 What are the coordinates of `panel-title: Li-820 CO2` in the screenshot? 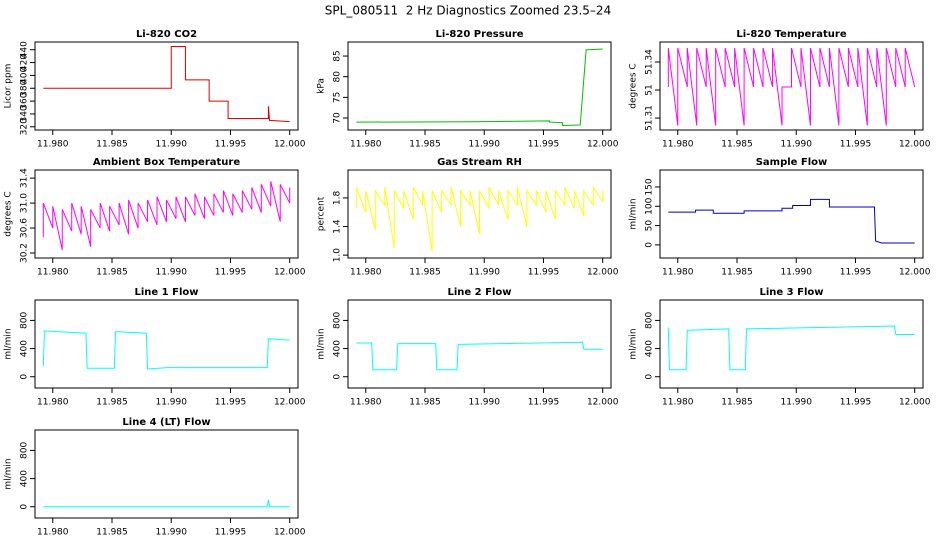 It's located at (166, 34).